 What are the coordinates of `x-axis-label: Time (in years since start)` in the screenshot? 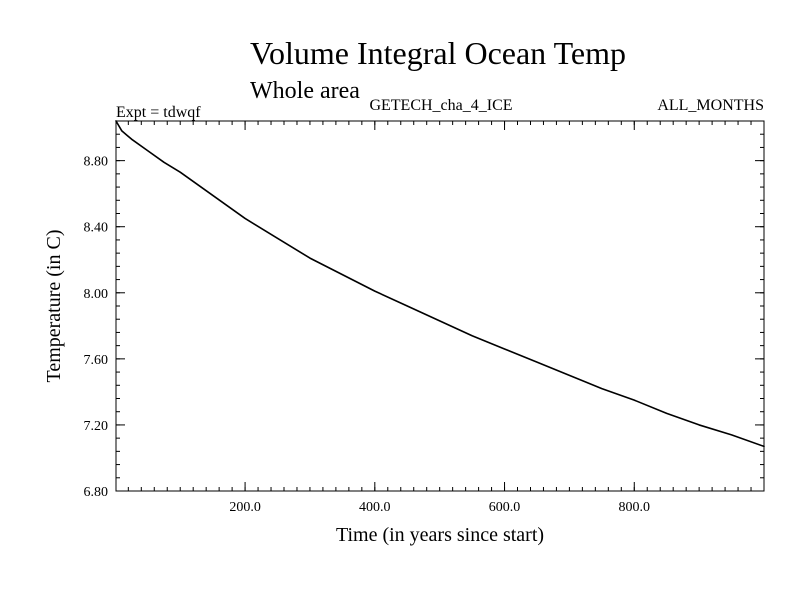 It's located at (440, 535).